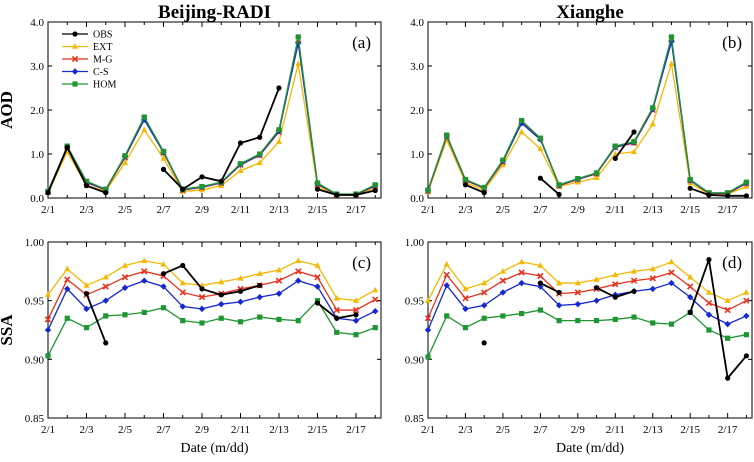 Image resolution: width=754 pixels, height=462 pixels. Describe the element at coordinates (356, 430) in the screenshot. I see `x-tick-label: 2/17` at that location.